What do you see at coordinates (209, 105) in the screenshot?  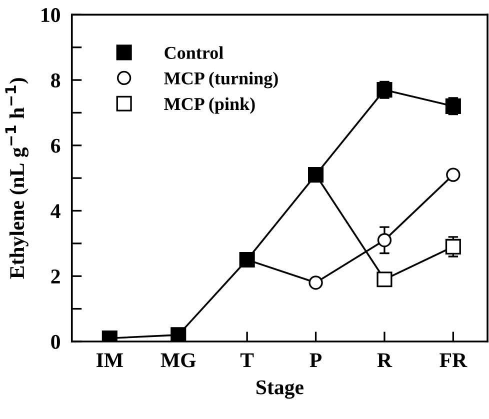 I see `legend-label: MCP (pink)` at bounding box center [209, 105].